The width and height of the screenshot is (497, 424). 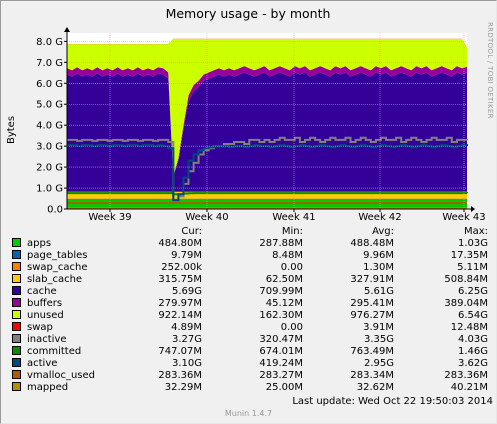 I want to click on legend-min: 162.30M, so click(x=281, y=315).